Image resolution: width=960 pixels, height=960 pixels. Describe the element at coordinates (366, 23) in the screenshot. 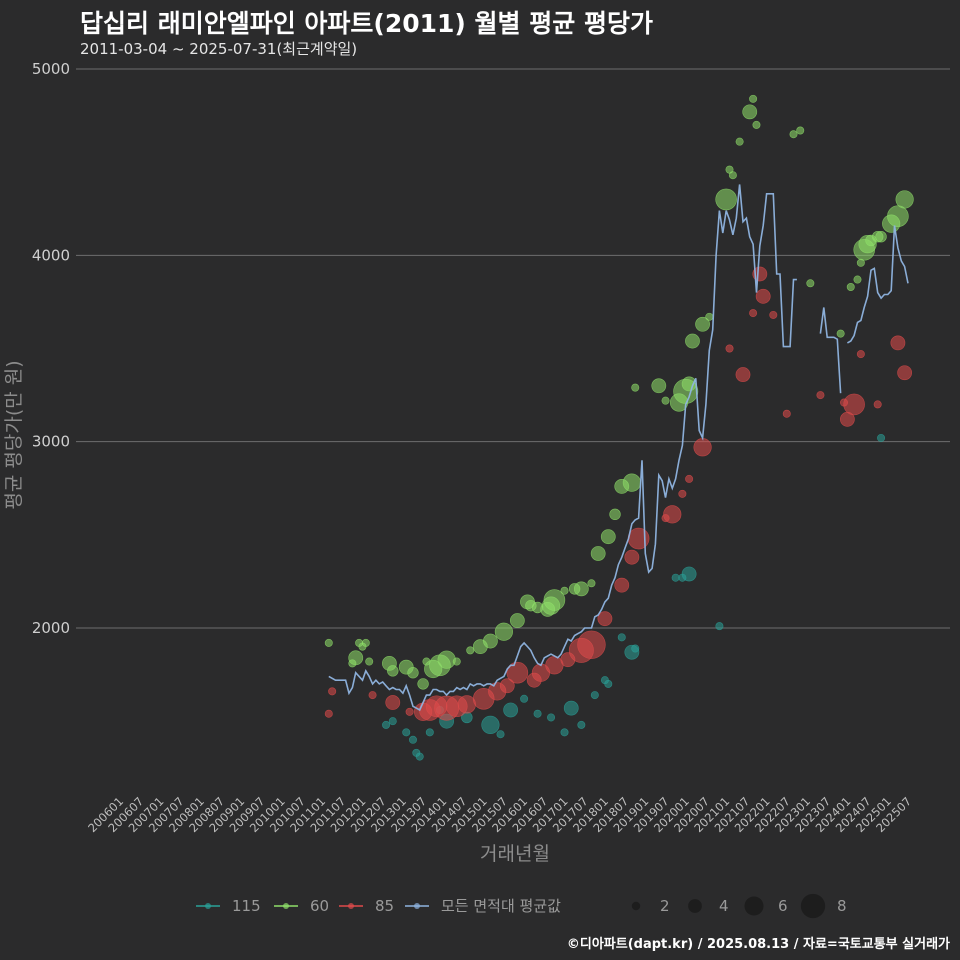

I see `chart-title: 답십리 래미안엘파인 아파트(2011) 월별 평균 평당가` at that location.